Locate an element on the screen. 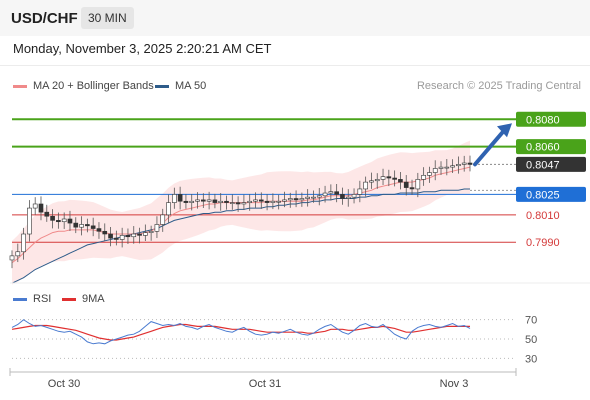 Image resolution: width=590 pixels, height=400 pixels. level-label-0-8060: 0.8060 is located at coordinates (543, 148).